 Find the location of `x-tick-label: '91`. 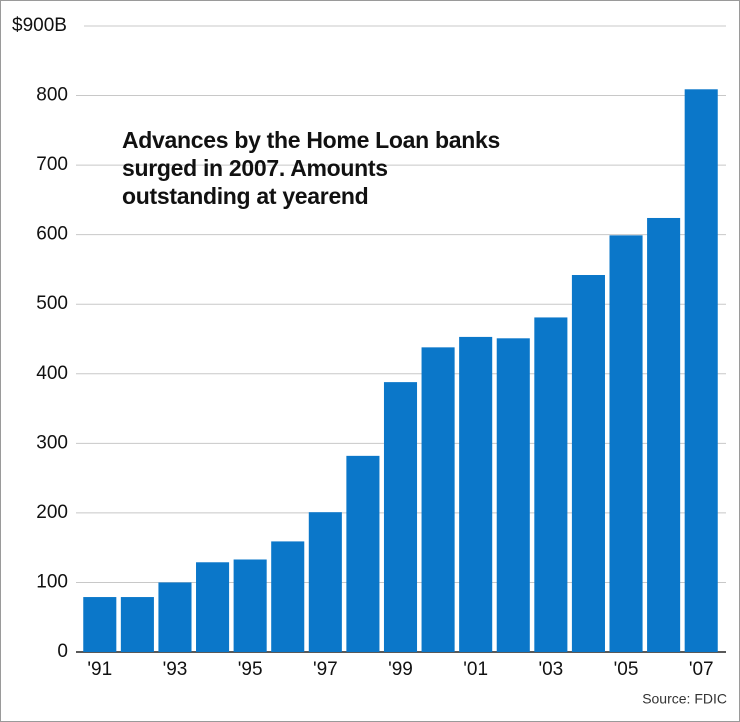

x-tick-label: '91 is located at coordinates (99, 669).